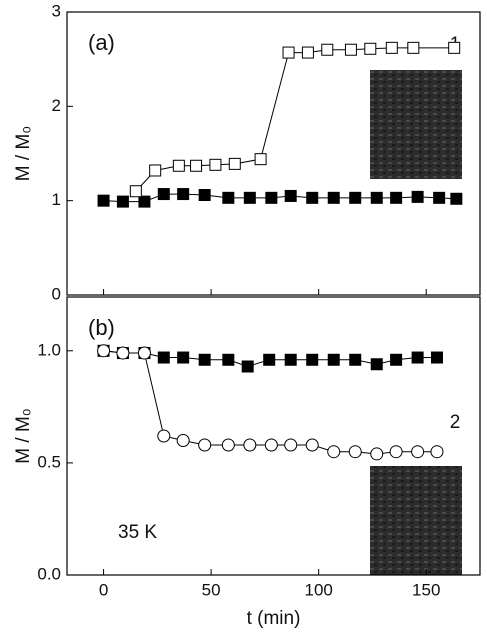 This screenshot has height=637, width=487. Describe the element at coordinates (318, 589) in the screenshot. I see `x-tick-label: 100` at that location.